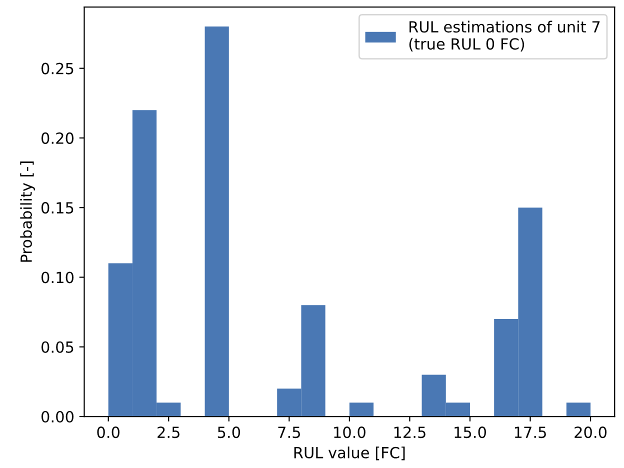 Image resolution: width=624 pixels, height=468 pixels. What do you see at coordinates (58, 416) in the screenshot?
I see `y-tick-label: 0.00` at bounding box center [58, 416].